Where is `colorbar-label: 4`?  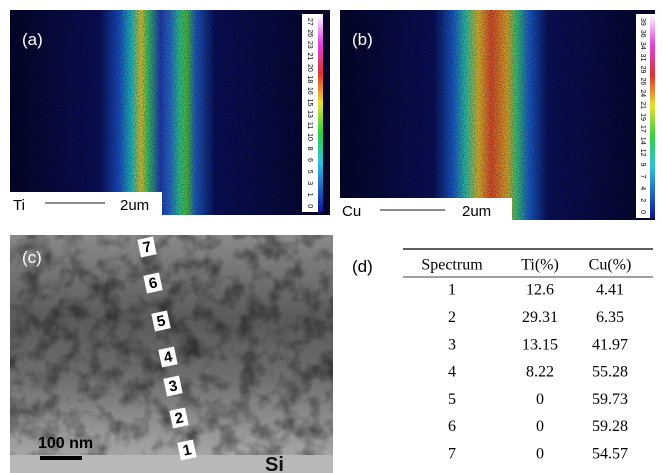
colorbar-label: 4 is located at coordinates (642, 188).